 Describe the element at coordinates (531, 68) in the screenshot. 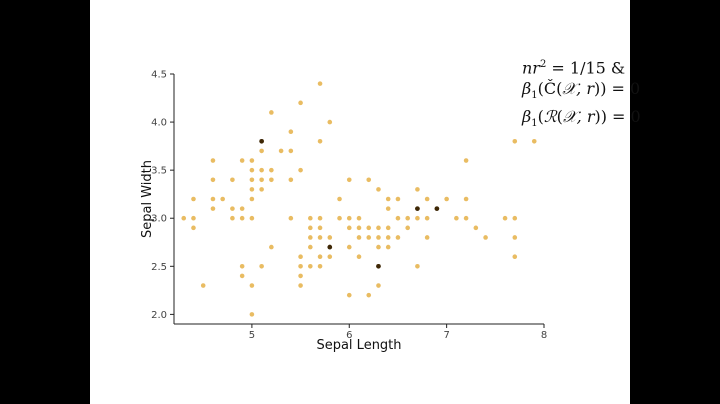

I see `nr-symbol: nr` at that location.